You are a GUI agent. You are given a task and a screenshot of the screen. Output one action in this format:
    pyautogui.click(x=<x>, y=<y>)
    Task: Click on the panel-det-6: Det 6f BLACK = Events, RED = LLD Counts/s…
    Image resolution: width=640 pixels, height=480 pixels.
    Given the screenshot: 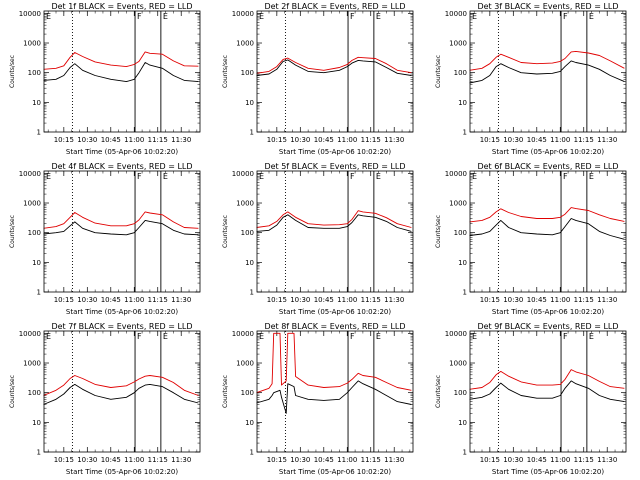 What is the action you would take?
    pyautogui.click(x=531, y=239)
    